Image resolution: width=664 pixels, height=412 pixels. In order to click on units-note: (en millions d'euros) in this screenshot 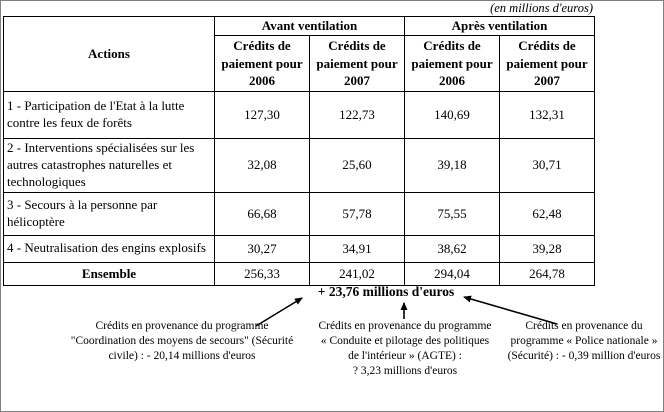, I will do `click(541, 8)`.